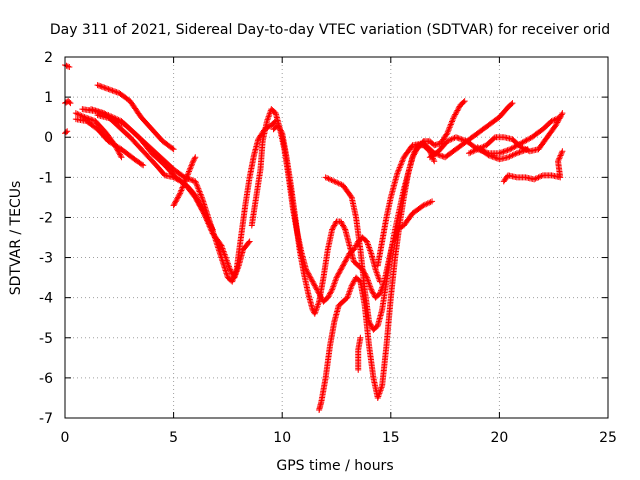 The image size is (640, 480). Describe the element at coordinates (282, 438) in the screenshot. I see `x-tick-label: 10` at that location.